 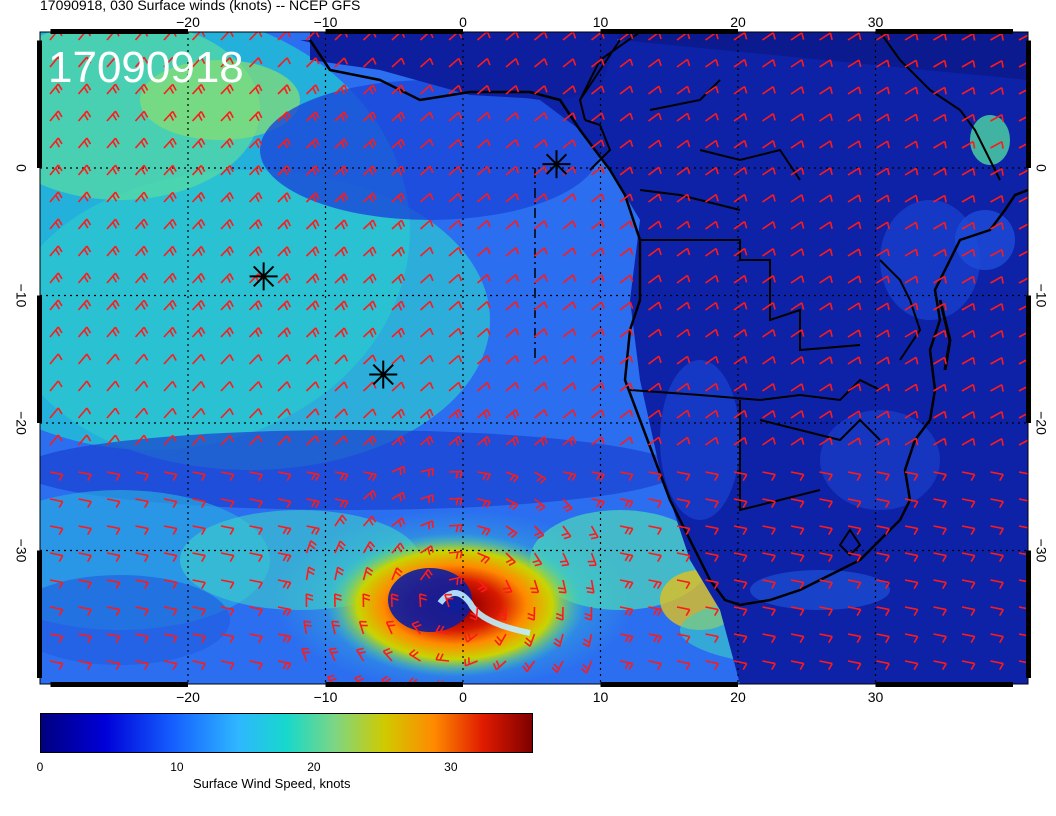 What do you see at coordinates (1028, 104) in the screenshot?
I see `lat-scale-bar-right` at bounding box center [1028, 104].